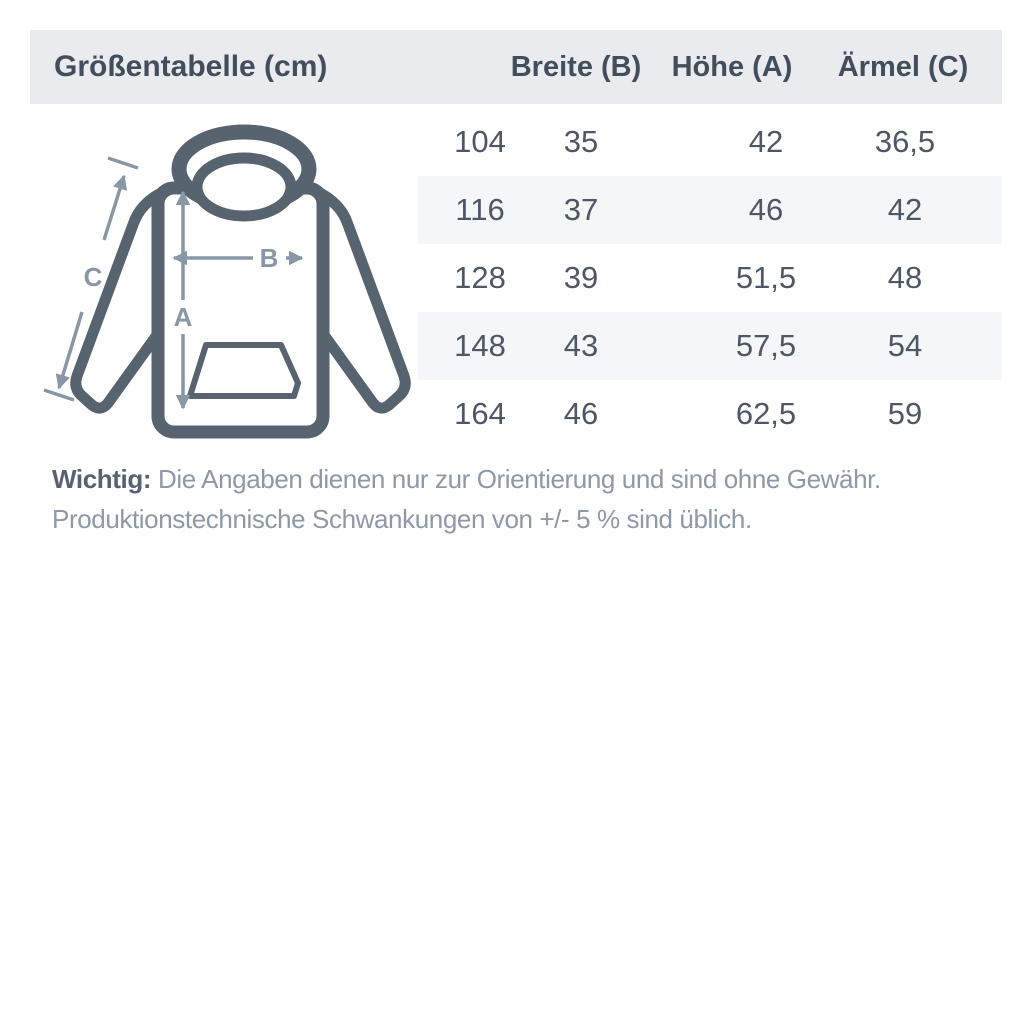 This screenshot has width=1024, height=1024. I want to click on label-c: C, so click(93, 277).